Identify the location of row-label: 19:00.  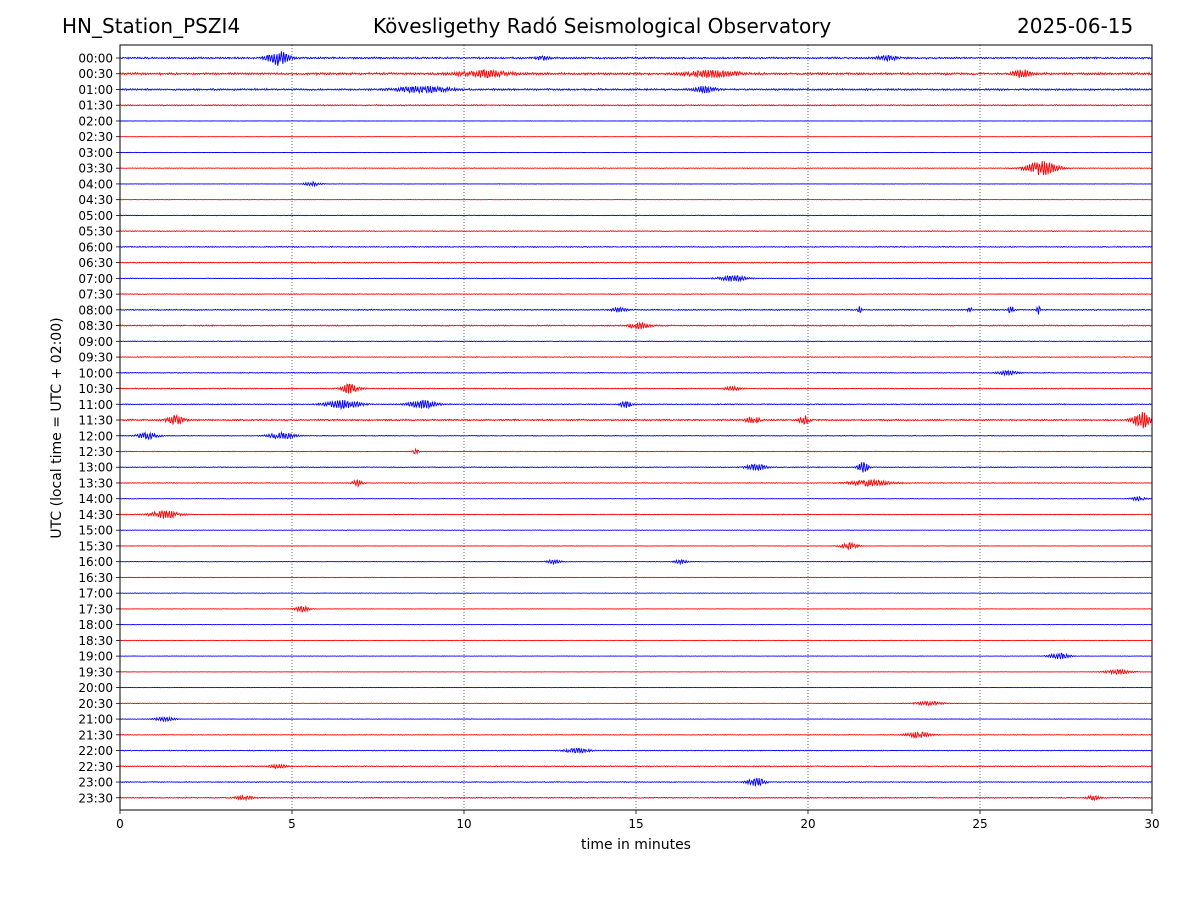
(95, 657).